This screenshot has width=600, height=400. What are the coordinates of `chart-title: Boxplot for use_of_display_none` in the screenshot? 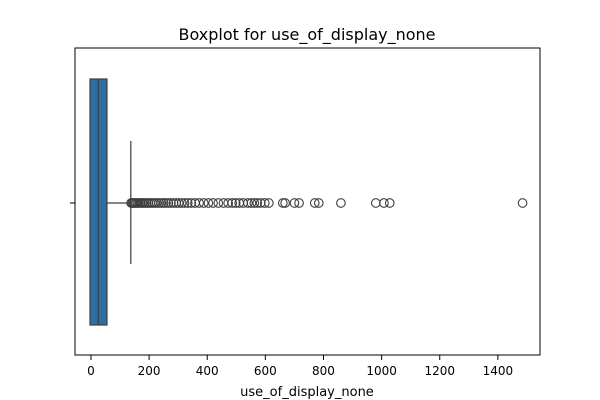 It's located at (306, 35).